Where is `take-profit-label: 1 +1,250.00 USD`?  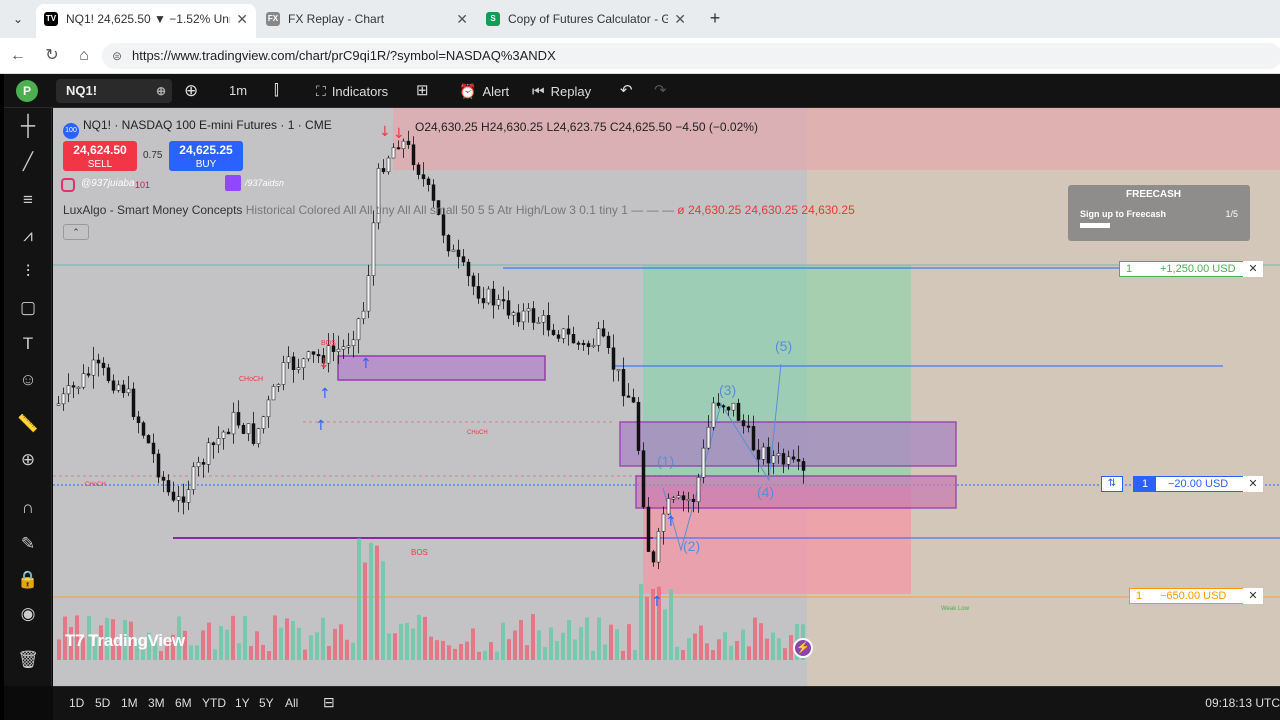
take-profit-label: 1 +1,250.00 USD is located at coordinates (1189, 269).